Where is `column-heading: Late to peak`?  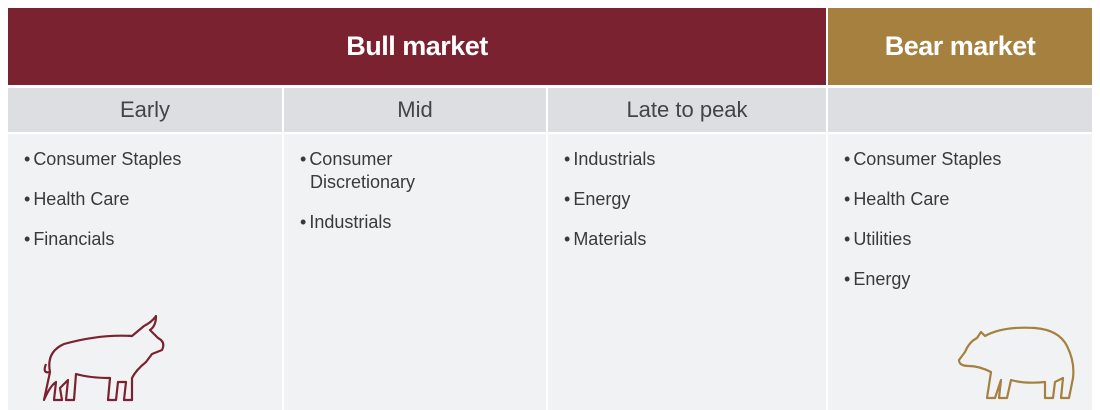 column-heading: Late to peak is located at coordinates (687, 110).